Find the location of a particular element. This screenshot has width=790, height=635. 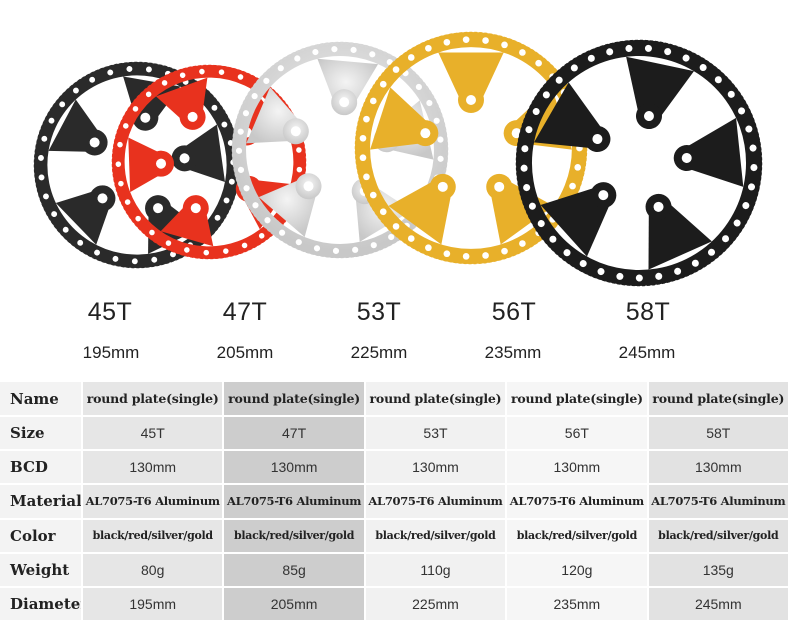

table-cell: 80g is located at coordinates (153, 570).